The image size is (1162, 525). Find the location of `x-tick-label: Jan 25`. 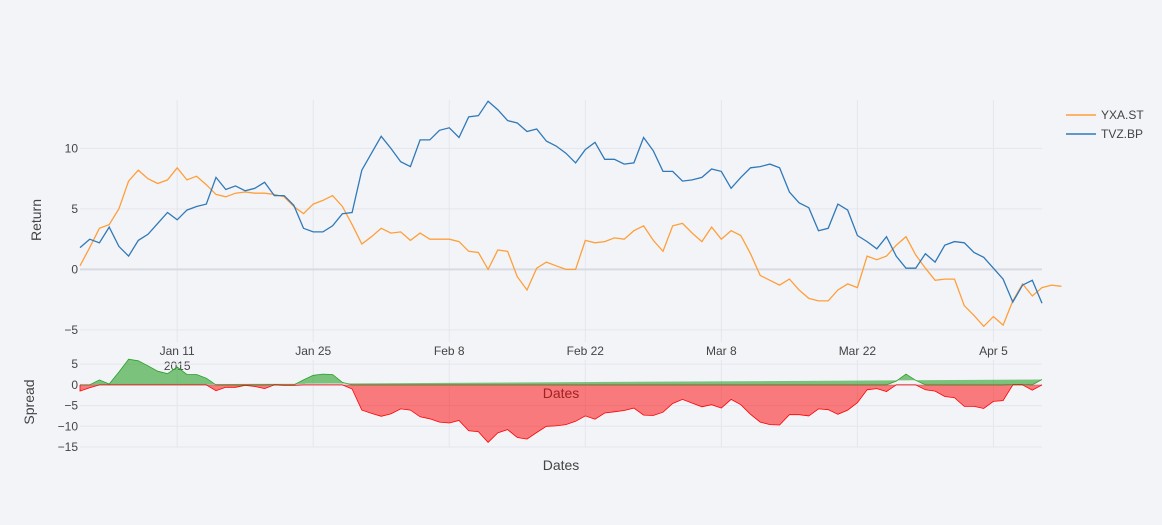

x-tick-label: Jan 25 is located at coordinates (313, 351).